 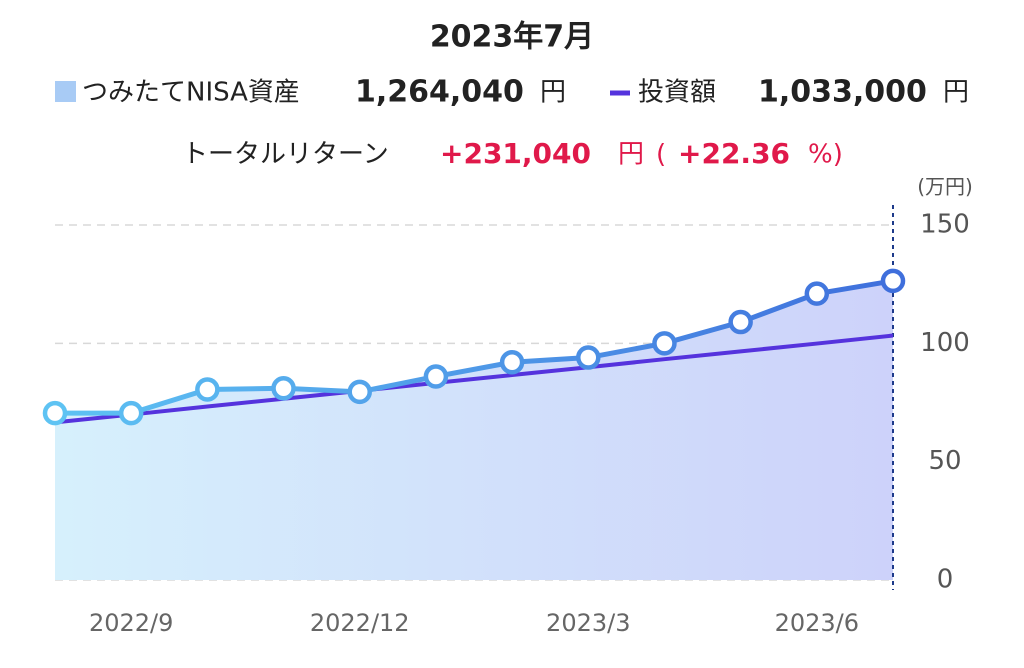 I want to click on y-unit: (万円), so click(x=945, y=187).